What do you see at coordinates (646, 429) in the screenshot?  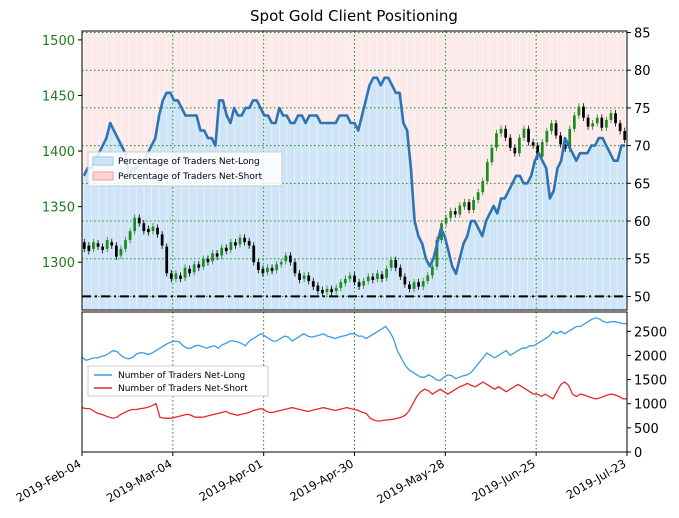 I see `count-tick-label: 500` at bounding box center [646, 429].